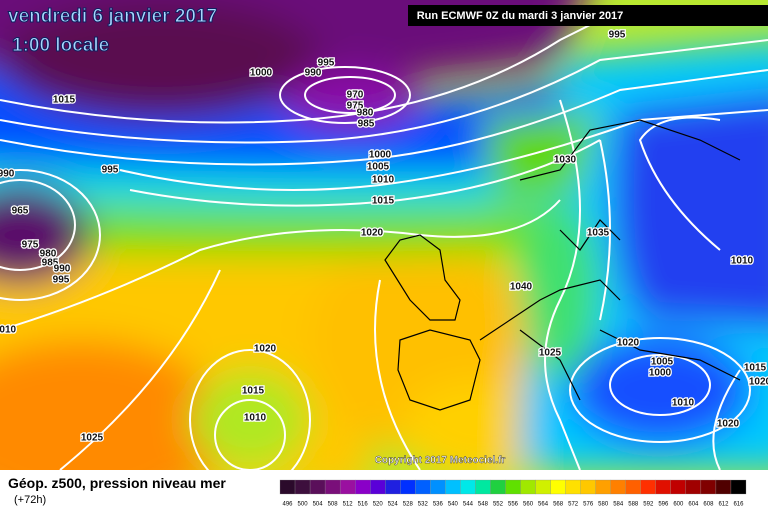 This screenshot has width=768, height=512. Describe the element at coordinates (648, 505) in the screenshot. I see `colorbar-label: 592` at that location.